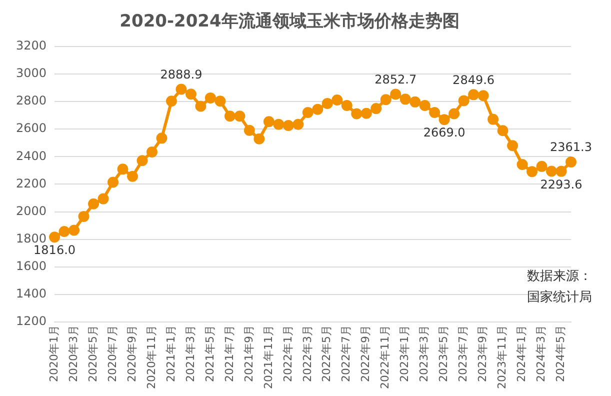  What do you see at coordinates (346, 353) in the screenshot?
I see `x-tick-label: 2022年7月` at bounding box center [346, 353].